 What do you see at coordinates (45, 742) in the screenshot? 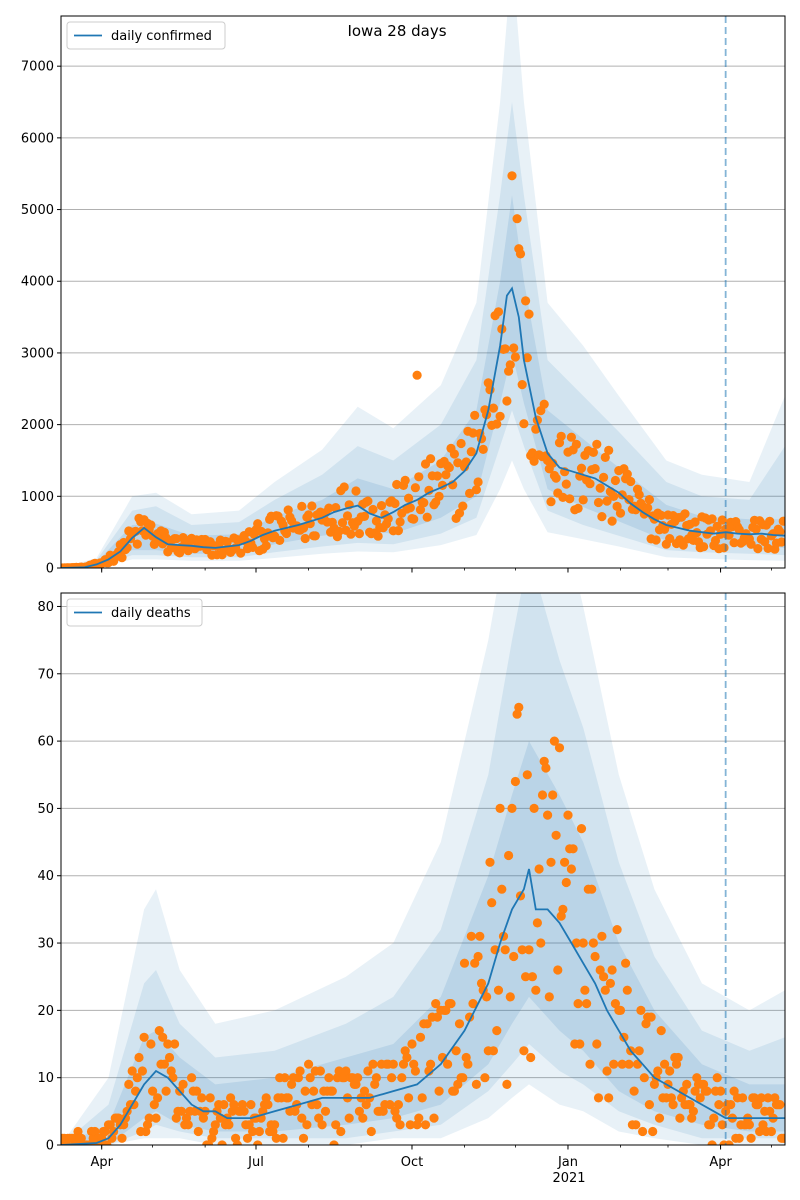
I see `y-tick-label: 60` at bounding box center [45, 742].